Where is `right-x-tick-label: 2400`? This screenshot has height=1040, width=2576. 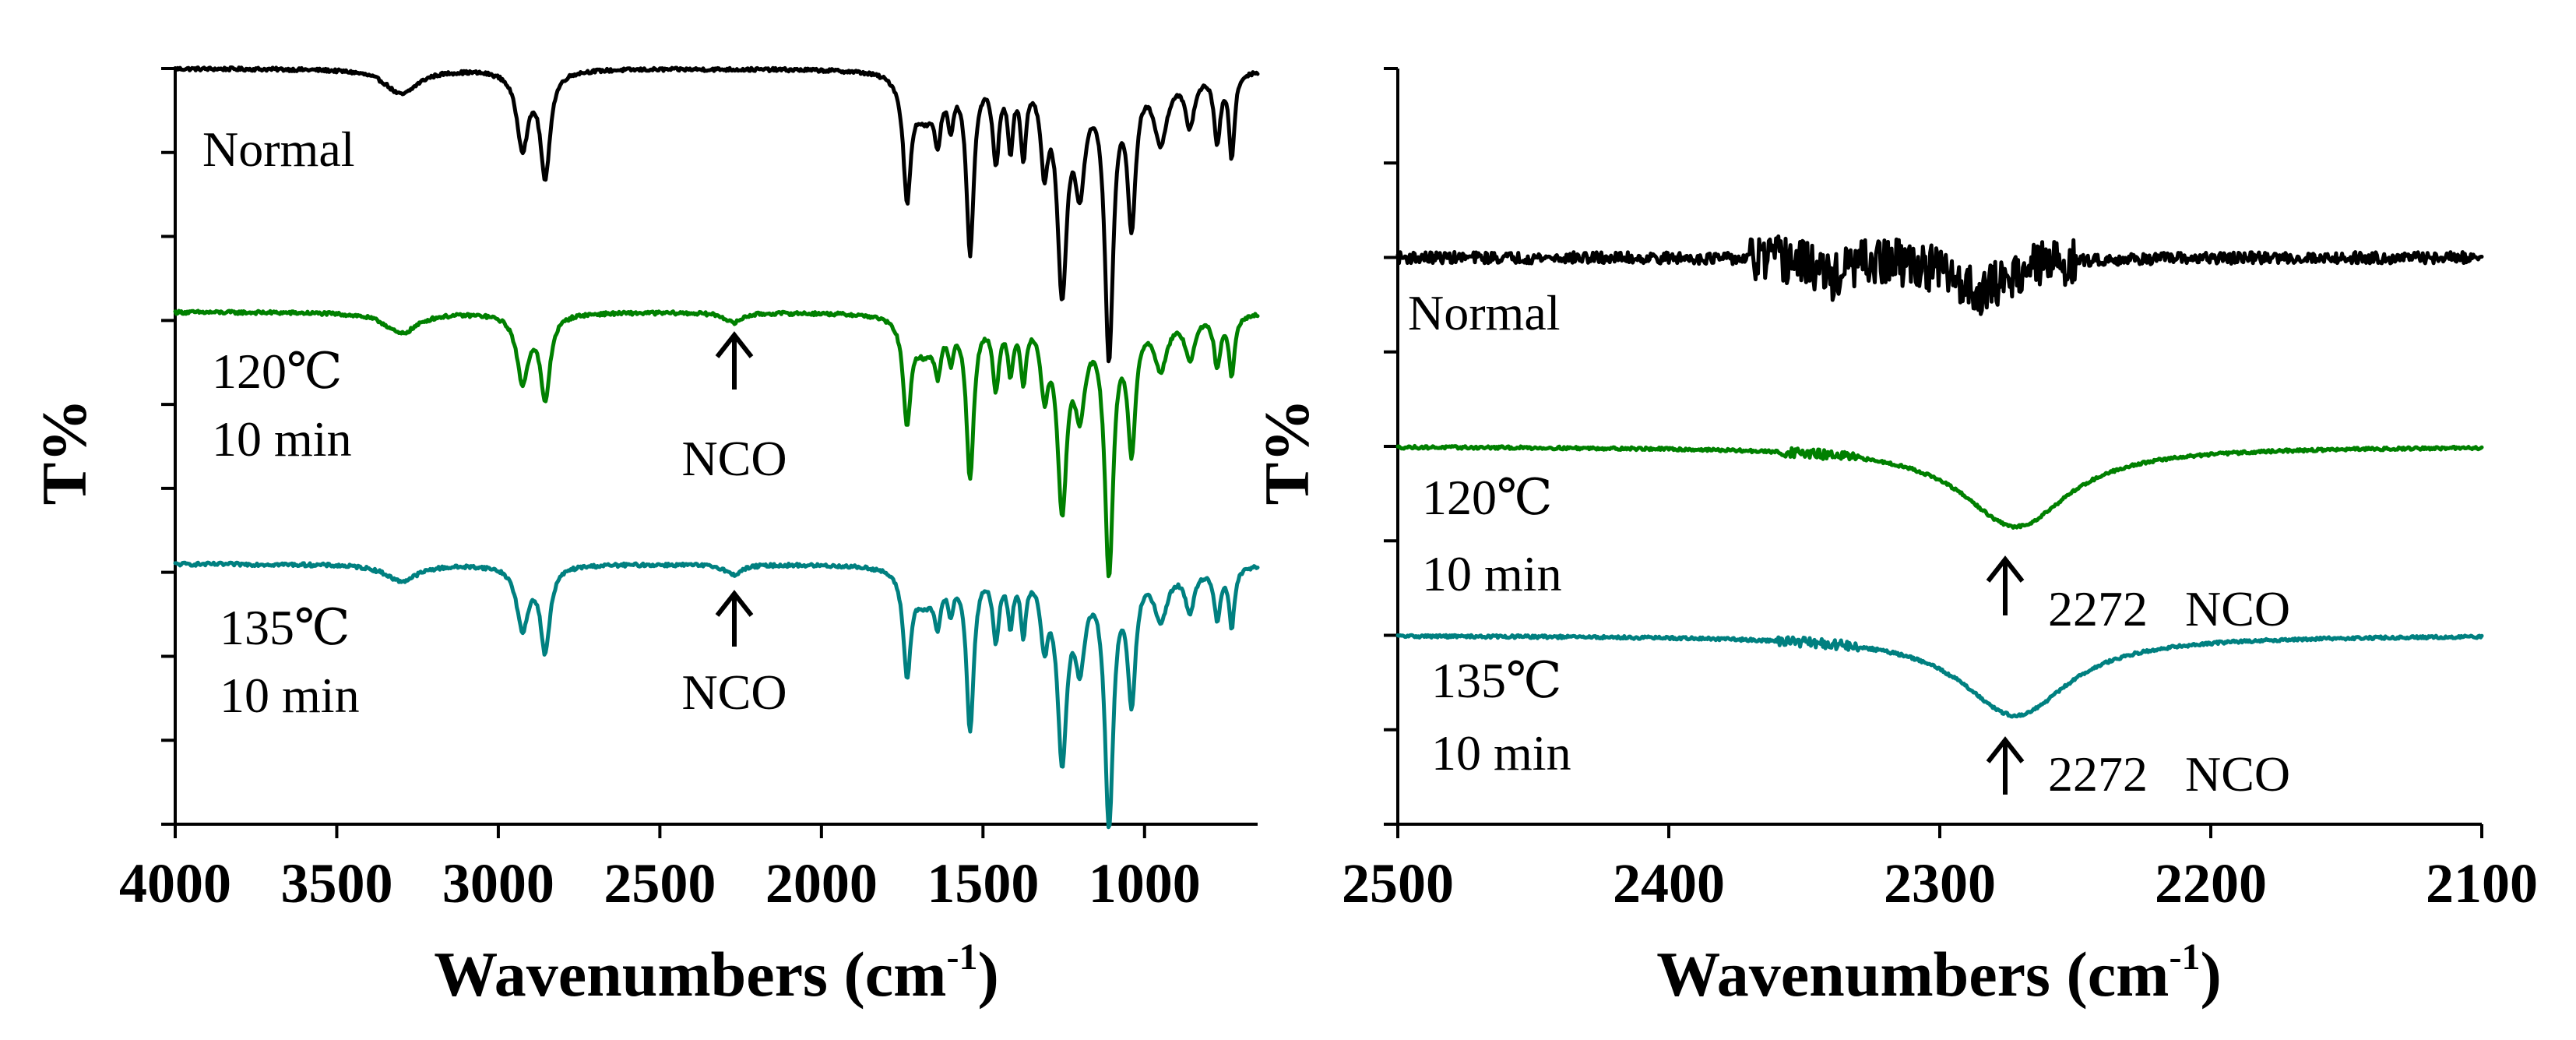 right-x-tick-label: 2400 is located at coordinates (1669, 883).